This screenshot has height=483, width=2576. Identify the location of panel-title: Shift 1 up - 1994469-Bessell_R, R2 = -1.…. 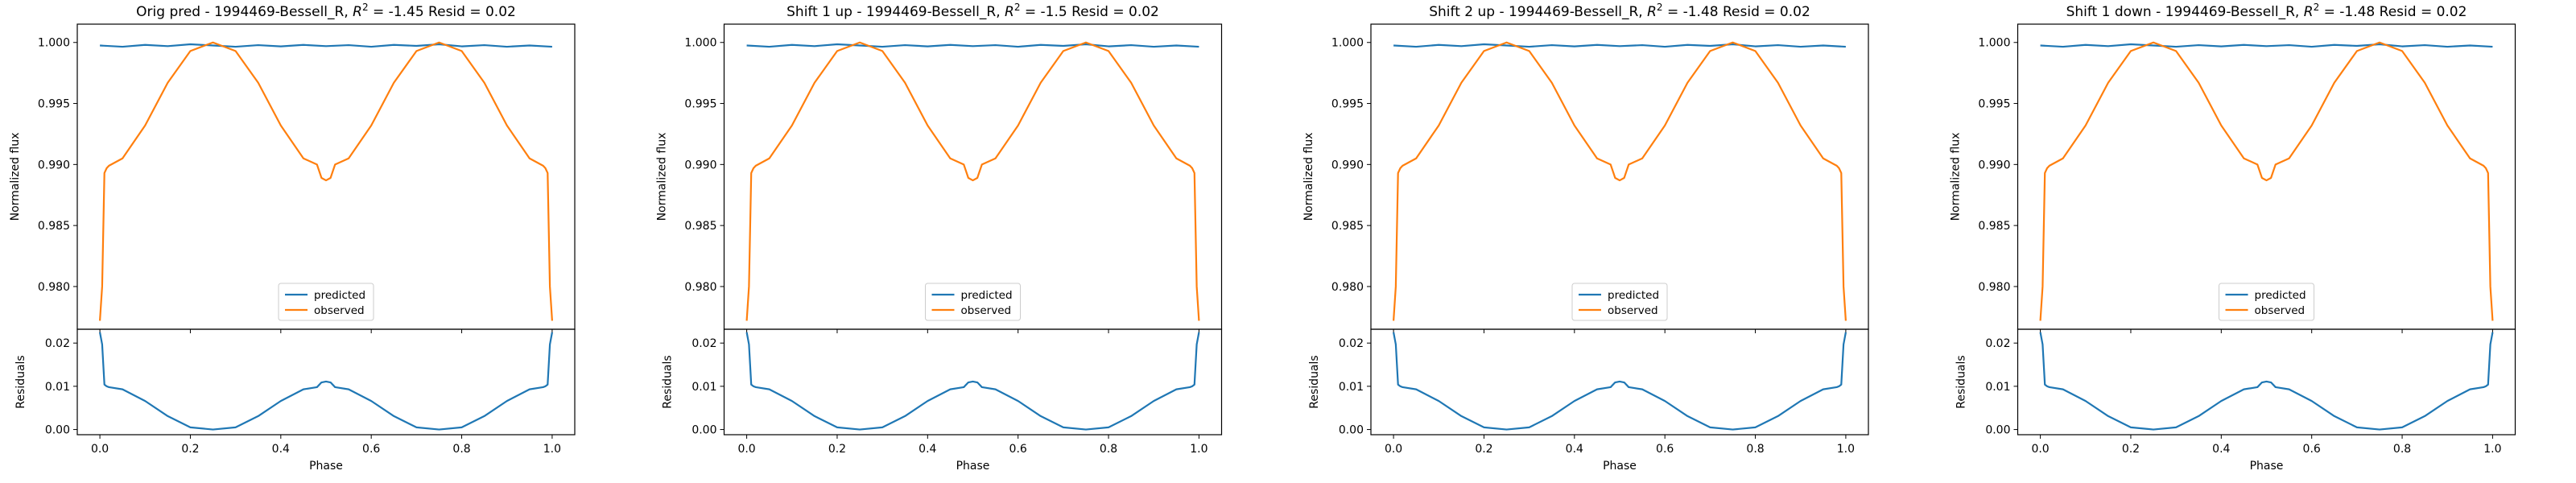
(972, 11).